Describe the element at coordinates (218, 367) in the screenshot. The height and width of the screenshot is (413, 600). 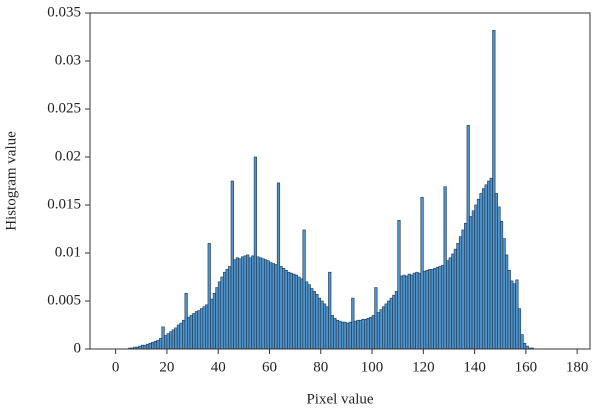
I see `x-tick-label: 40` at that location.